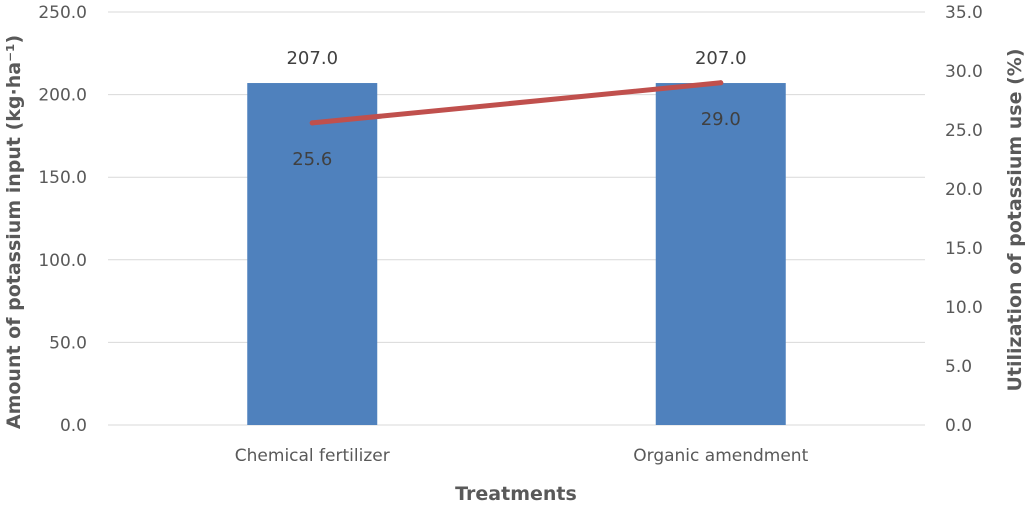  I want to click on left-tick-label: 0.0, so click(73, 426).